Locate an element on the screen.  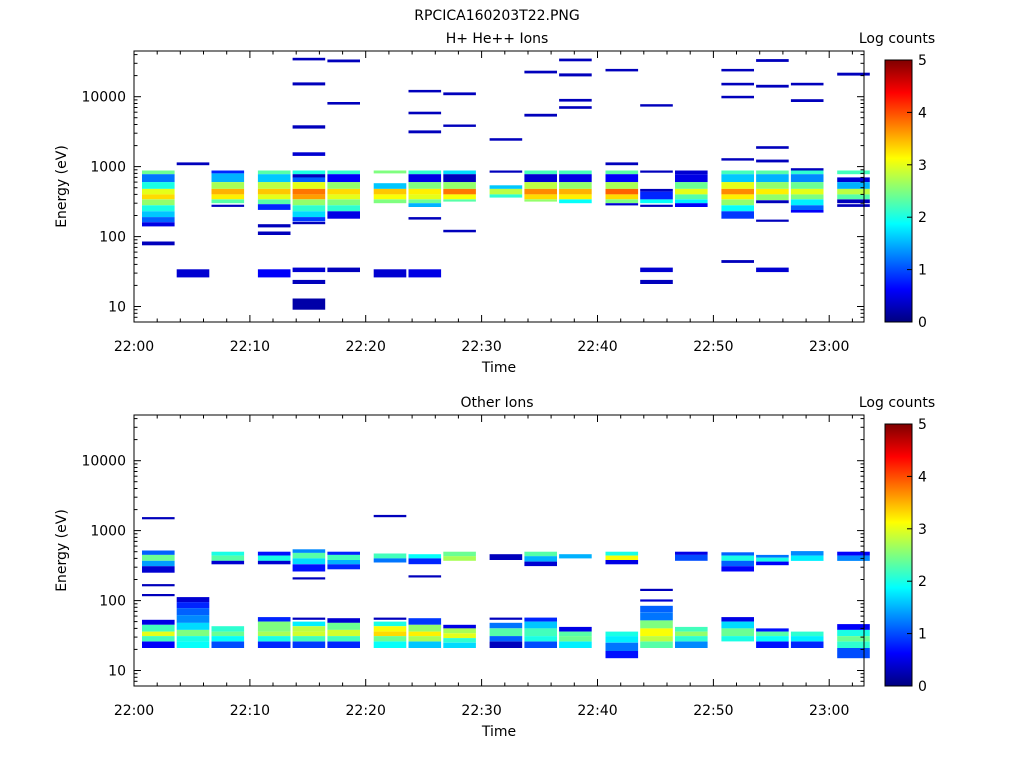
x-axis-label: Time is located at coordinates (498, 368).